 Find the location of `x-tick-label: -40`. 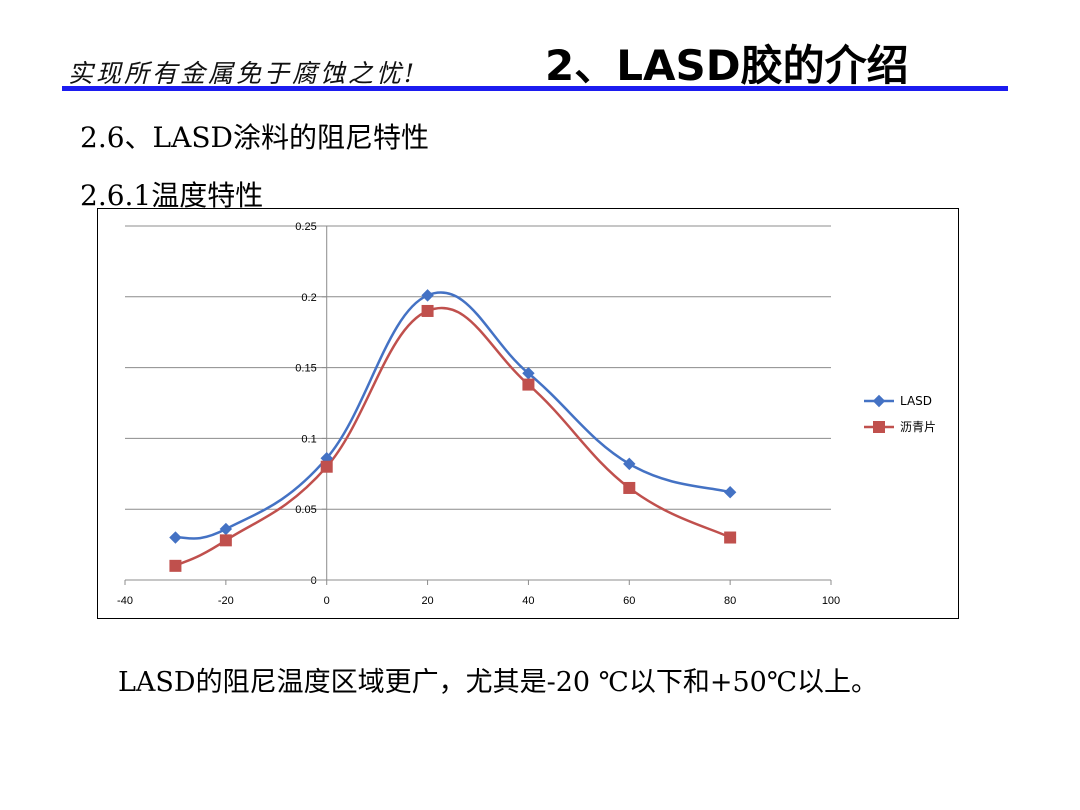

x-tick-label: -40 is located at coordinates (125, 601).